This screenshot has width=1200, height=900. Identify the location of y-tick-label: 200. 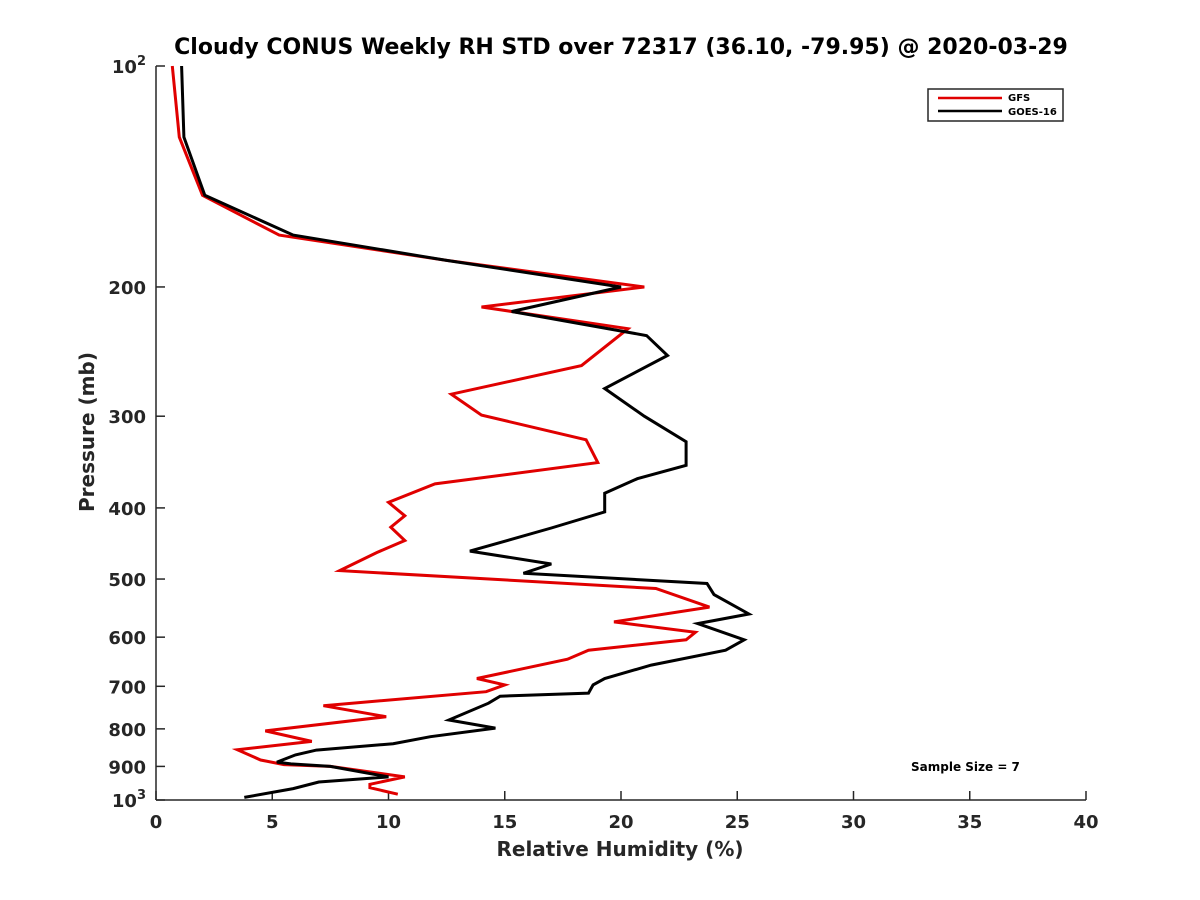
(127, 288).